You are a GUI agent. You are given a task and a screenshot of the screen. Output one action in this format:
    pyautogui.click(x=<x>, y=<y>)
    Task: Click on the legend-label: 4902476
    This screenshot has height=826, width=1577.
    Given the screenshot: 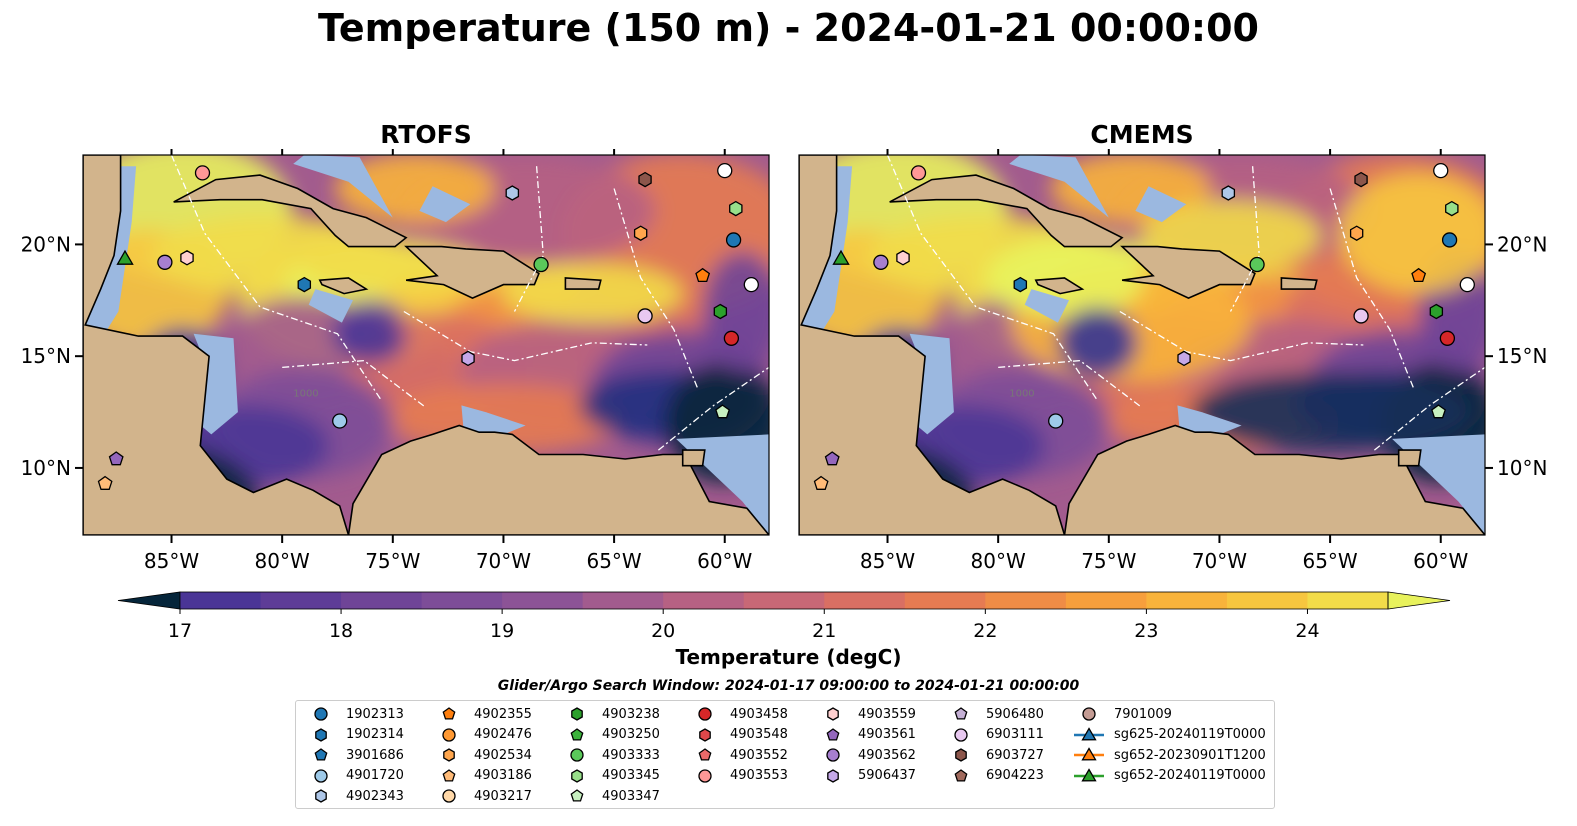 What is the action you would take?
    pyautogui.click(x=503, y=734)
    